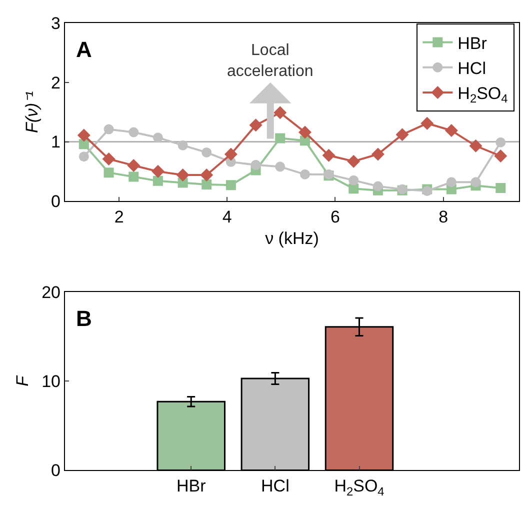 This screenshot has width=530, height=508. I want to click on x-tick-label: HBr, so click(191, 486).